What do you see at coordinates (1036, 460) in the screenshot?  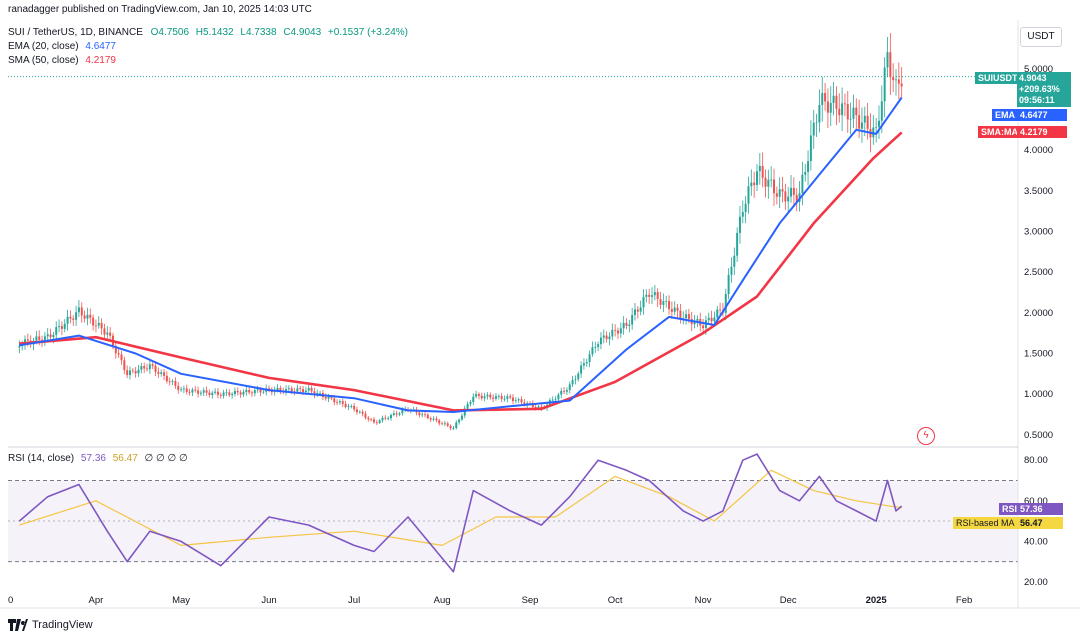 I see `rsi-tick-label: 80.00` at bounding box center [1036, 460].